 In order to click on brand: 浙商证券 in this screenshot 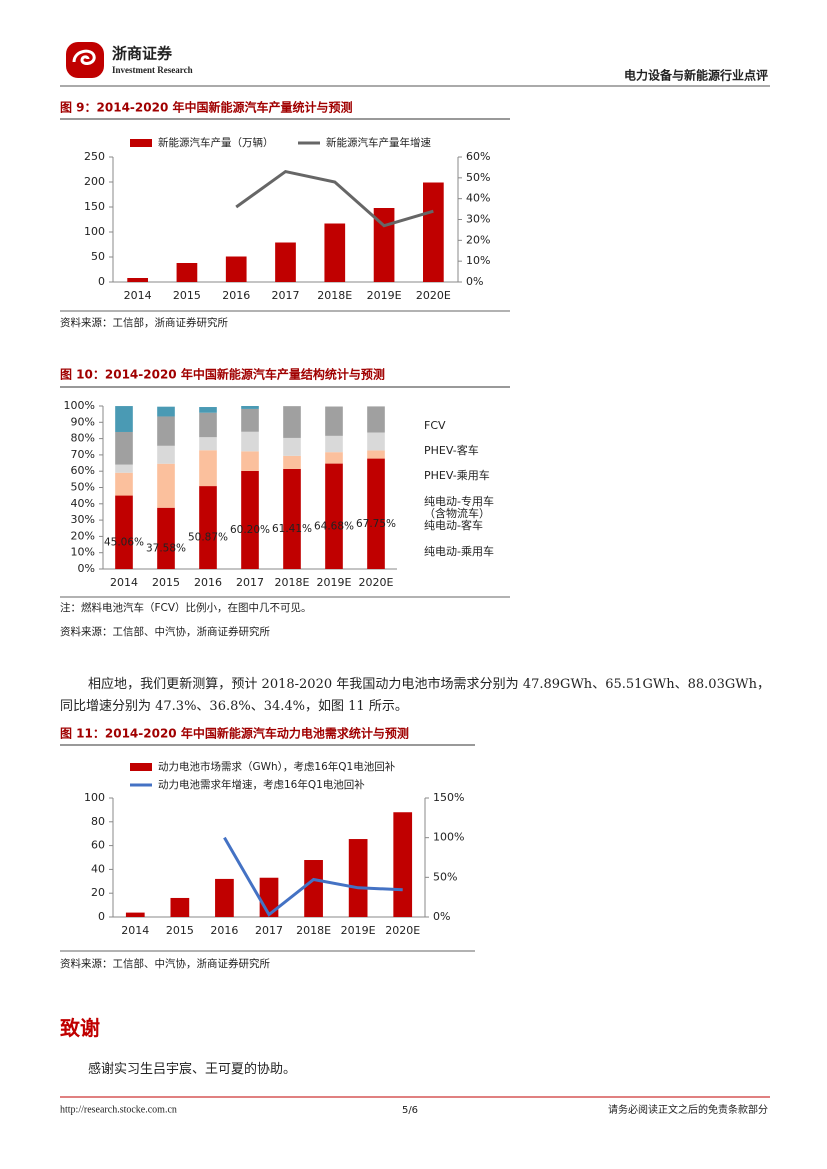, I will do `click(142, 54)`.